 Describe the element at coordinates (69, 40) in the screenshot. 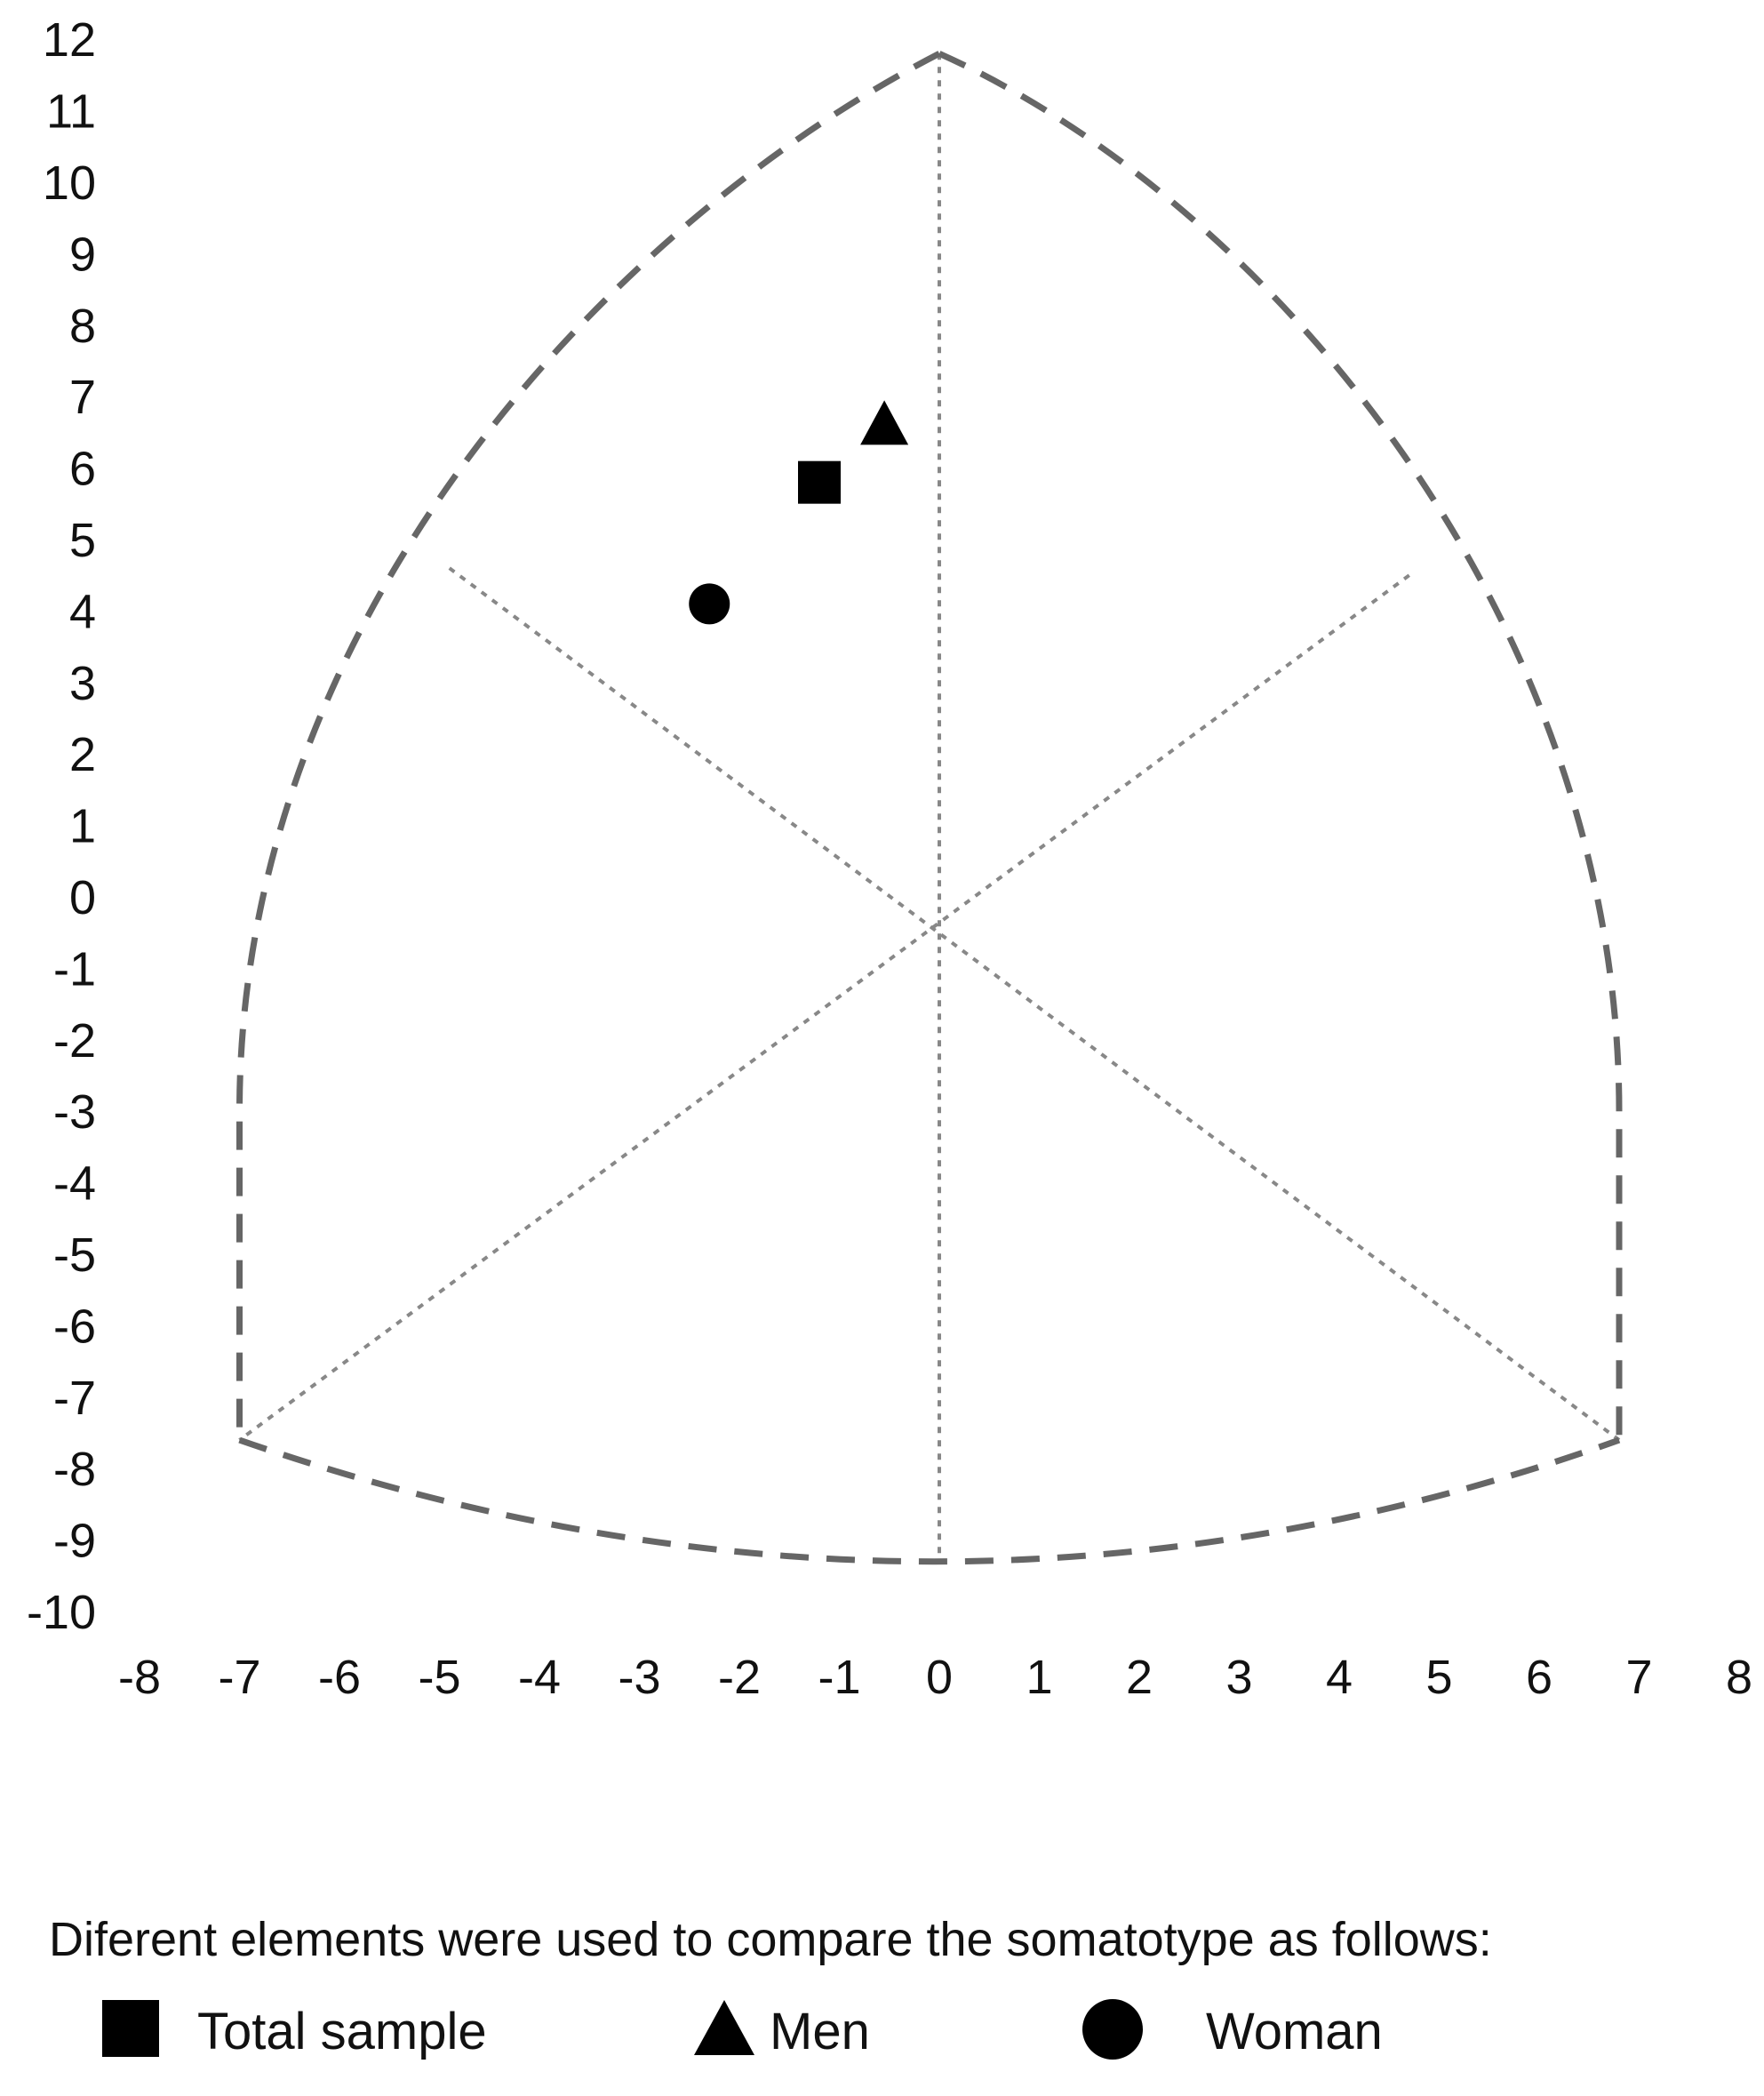

I see `y-tick-label: 12` at that location.